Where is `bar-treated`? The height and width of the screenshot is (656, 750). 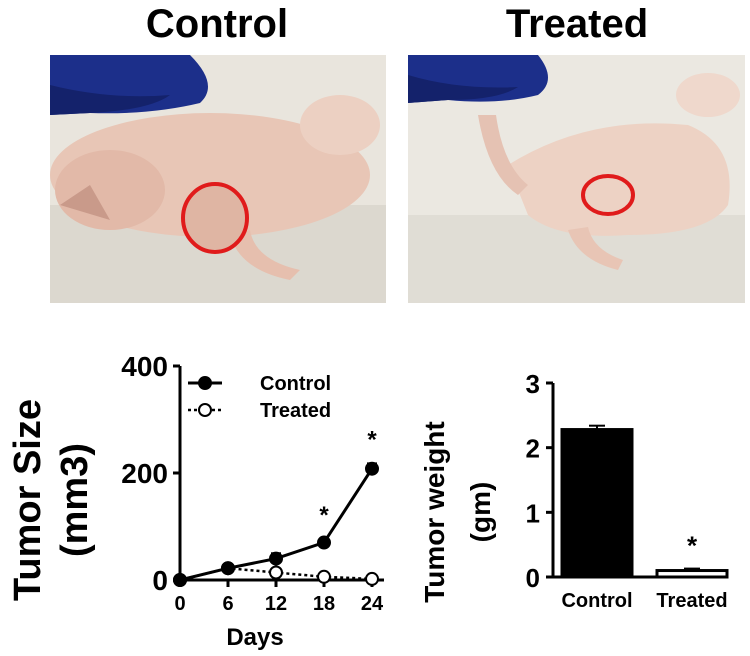
bar-treated is located at coordinates (692, 574).